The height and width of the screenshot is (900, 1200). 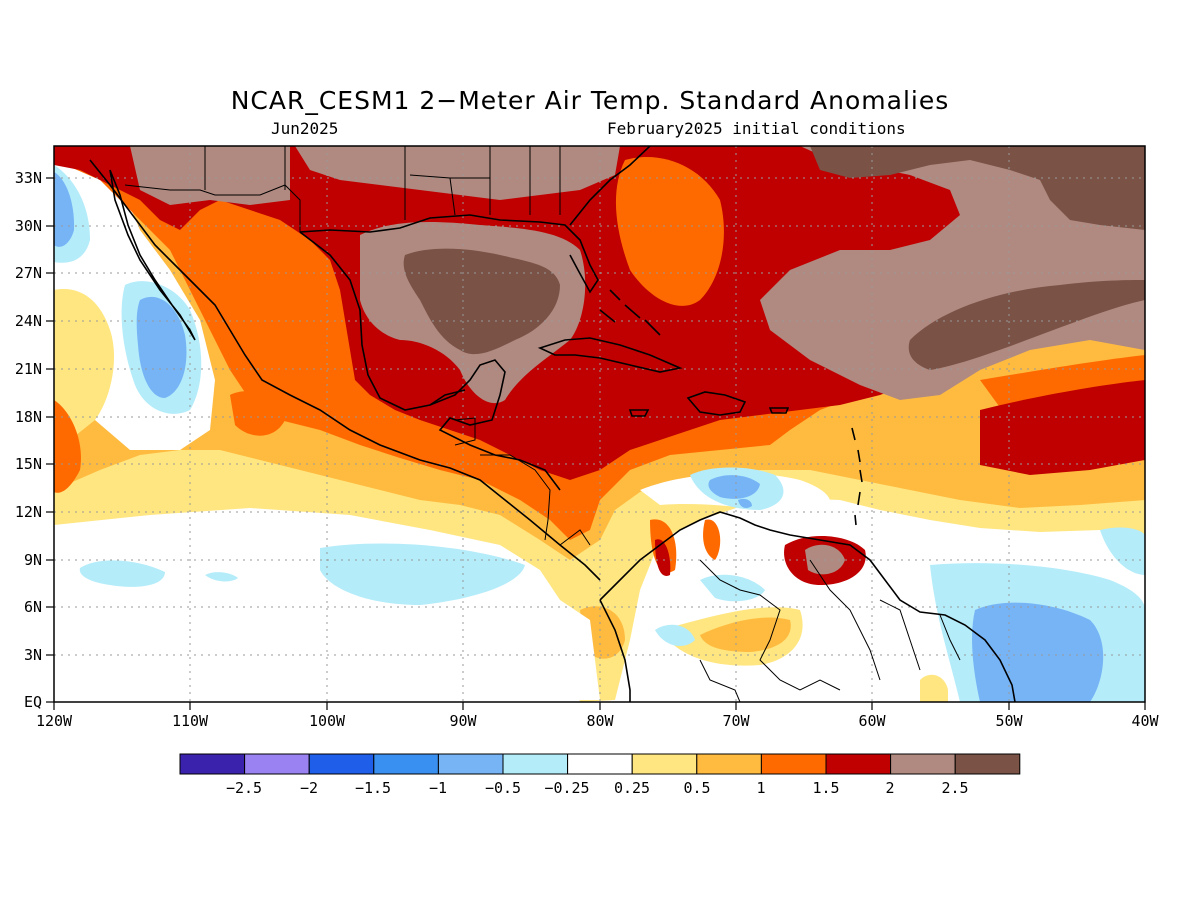 What do you see at coordinates (33, 702) in the screenshot?
I see `lat-tick-label: EQ` at bounding box center [33, 702].